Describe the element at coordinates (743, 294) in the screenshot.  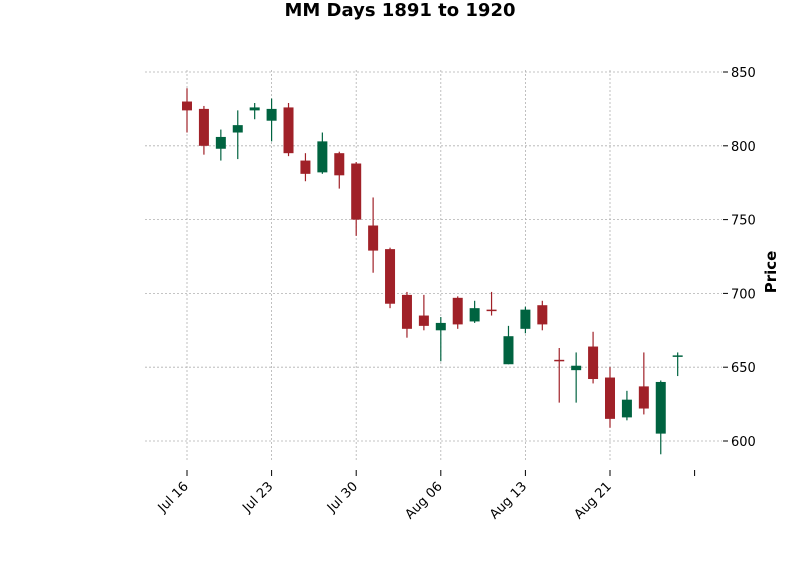
I see `y-tick-label: 700` at that location.